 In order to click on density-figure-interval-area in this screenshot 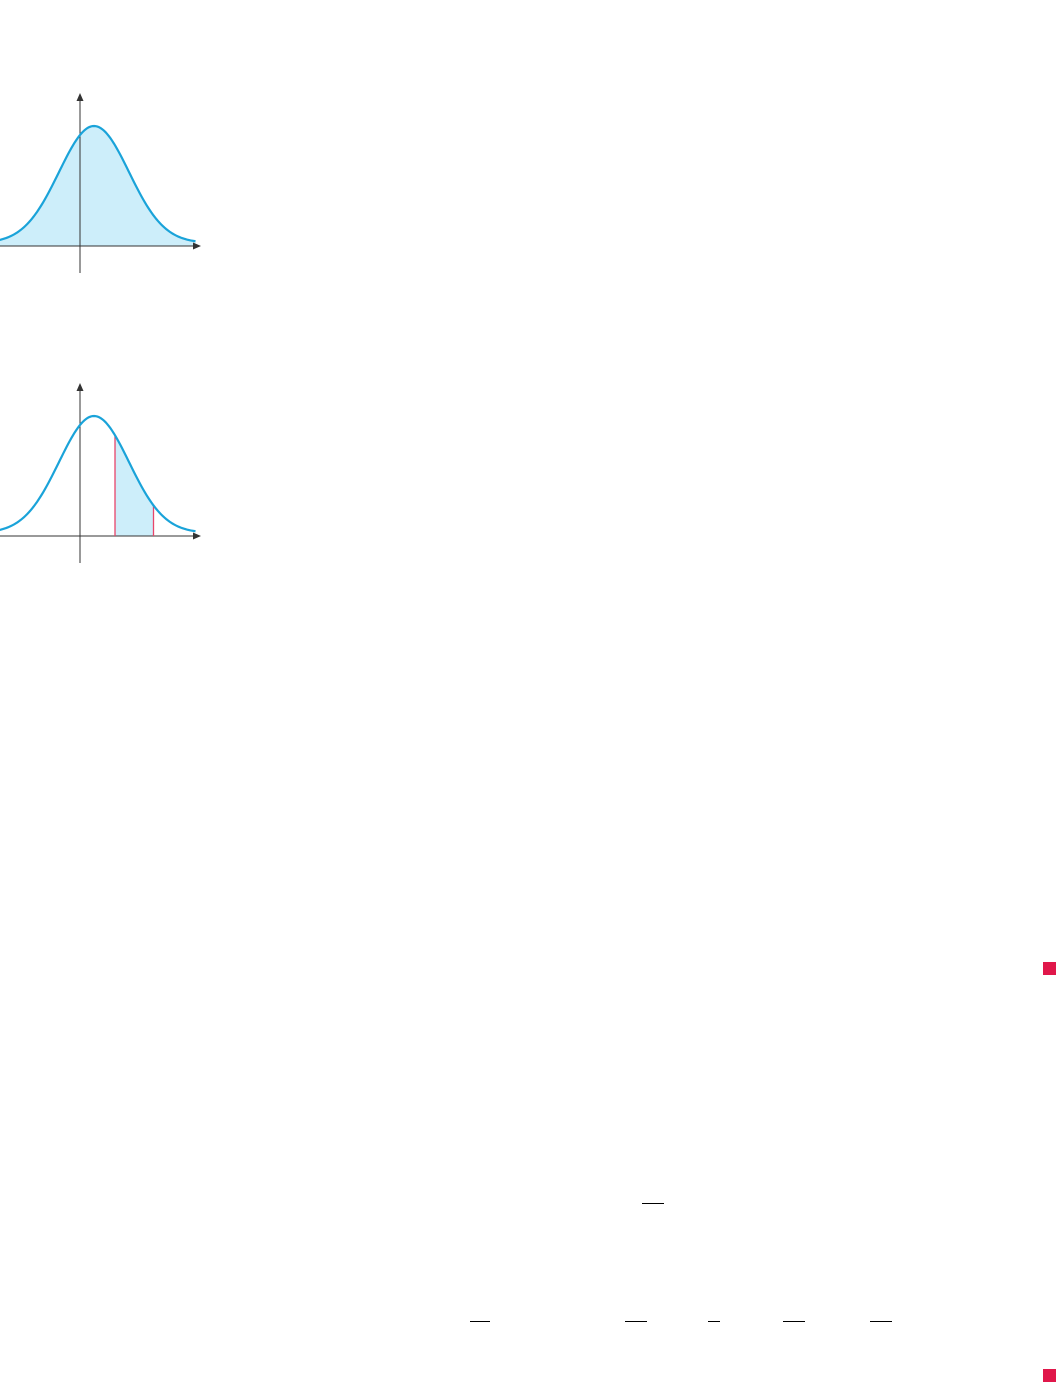, I will do `click(107, 472)`.